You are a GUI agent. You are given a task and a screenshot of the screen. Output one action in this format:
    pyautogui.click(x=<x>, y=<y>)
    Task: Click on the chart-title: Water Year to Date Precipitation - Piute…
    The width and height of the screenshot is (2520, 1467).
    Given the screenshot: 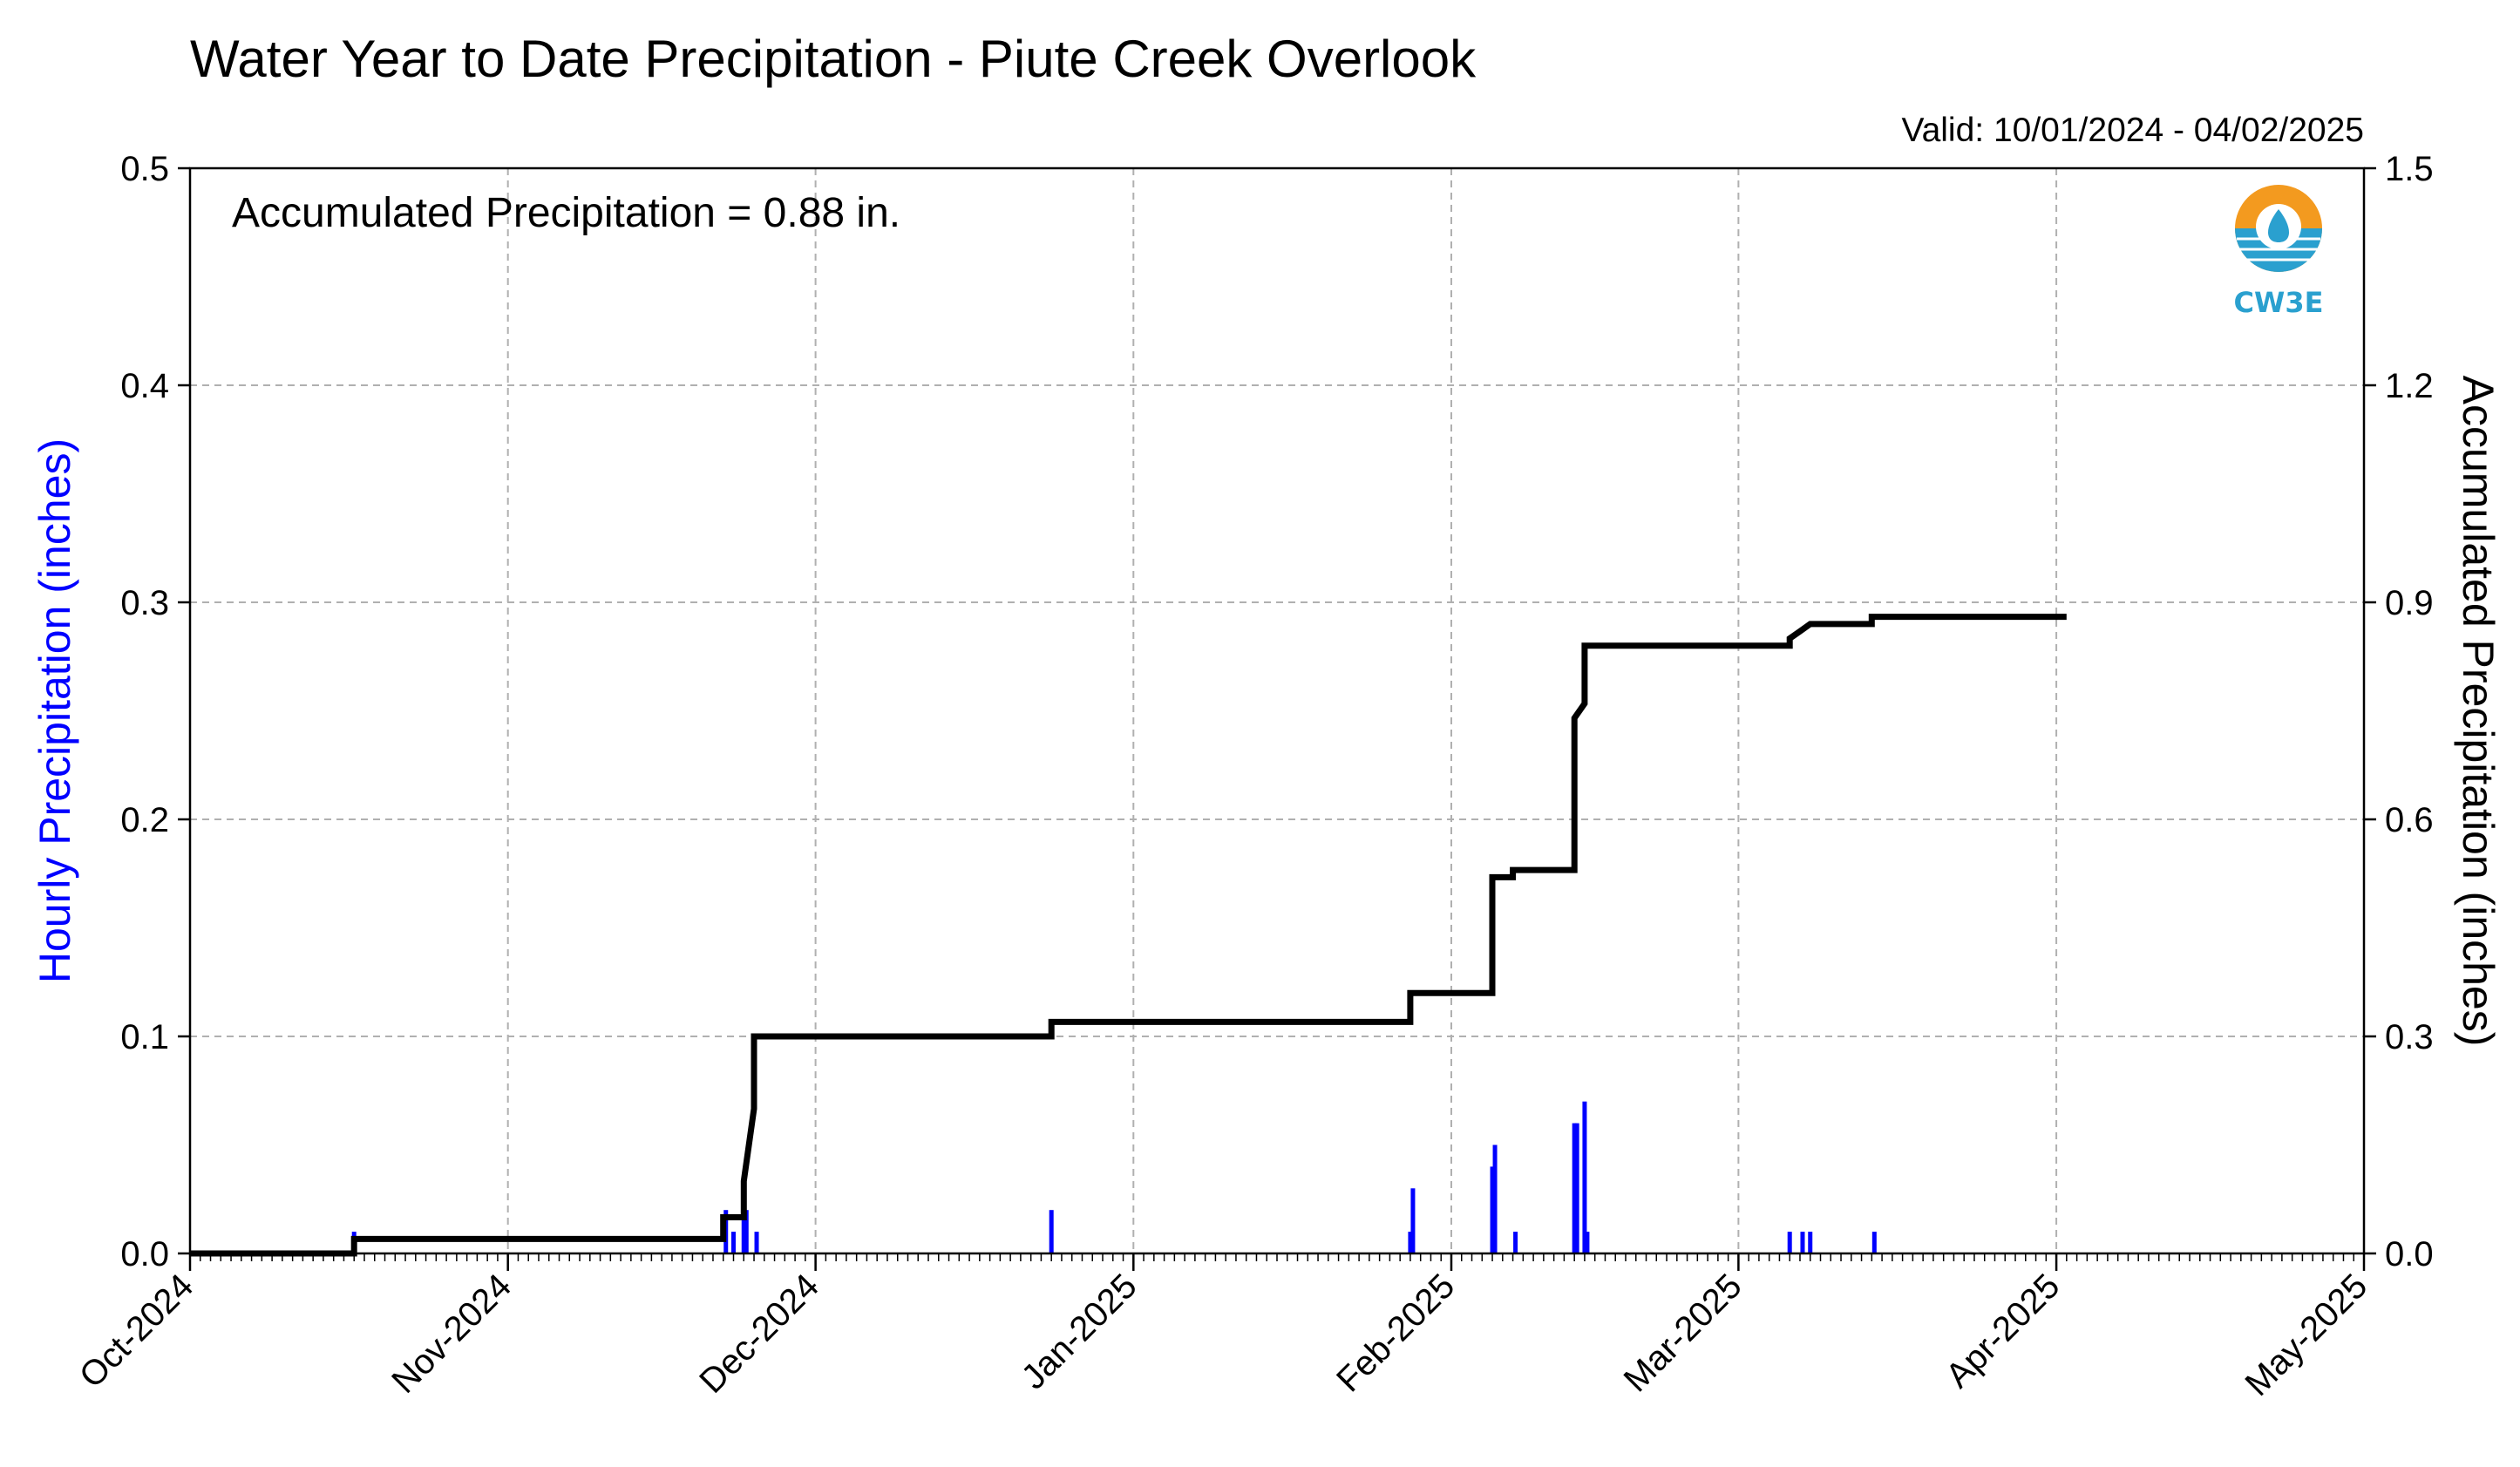 What is the action you would take?
    pyautogui.click(x=833, y=59)
    